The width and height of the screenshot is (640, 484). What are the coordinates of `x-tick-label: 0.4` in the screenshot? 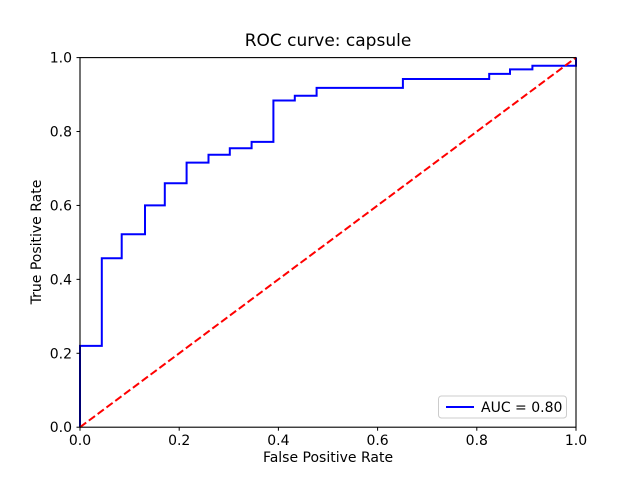 It's located at (278, 441).